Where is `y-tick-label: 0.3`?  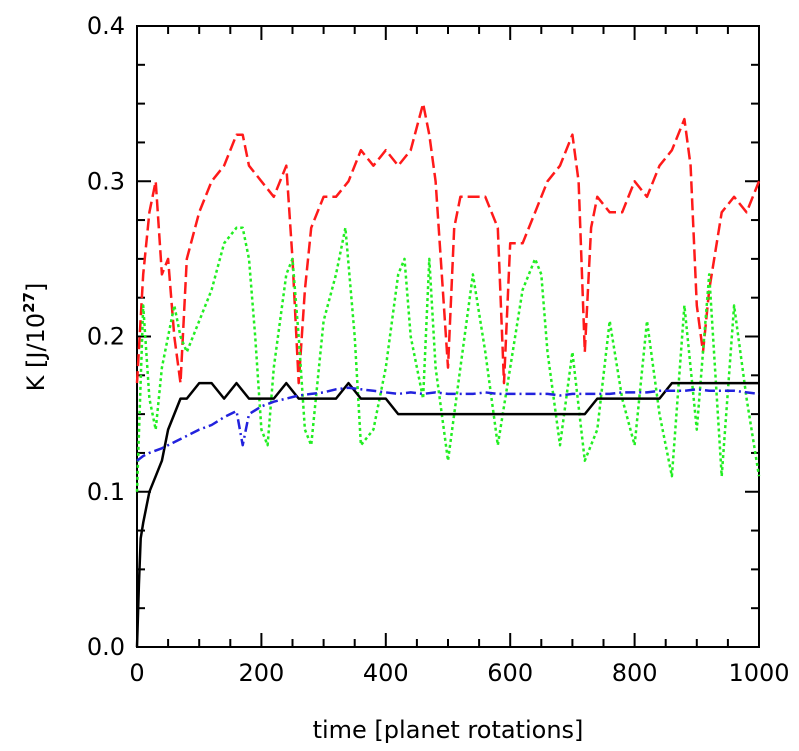 y-tick-label: 0.3 is located at coordinates (106, 181).